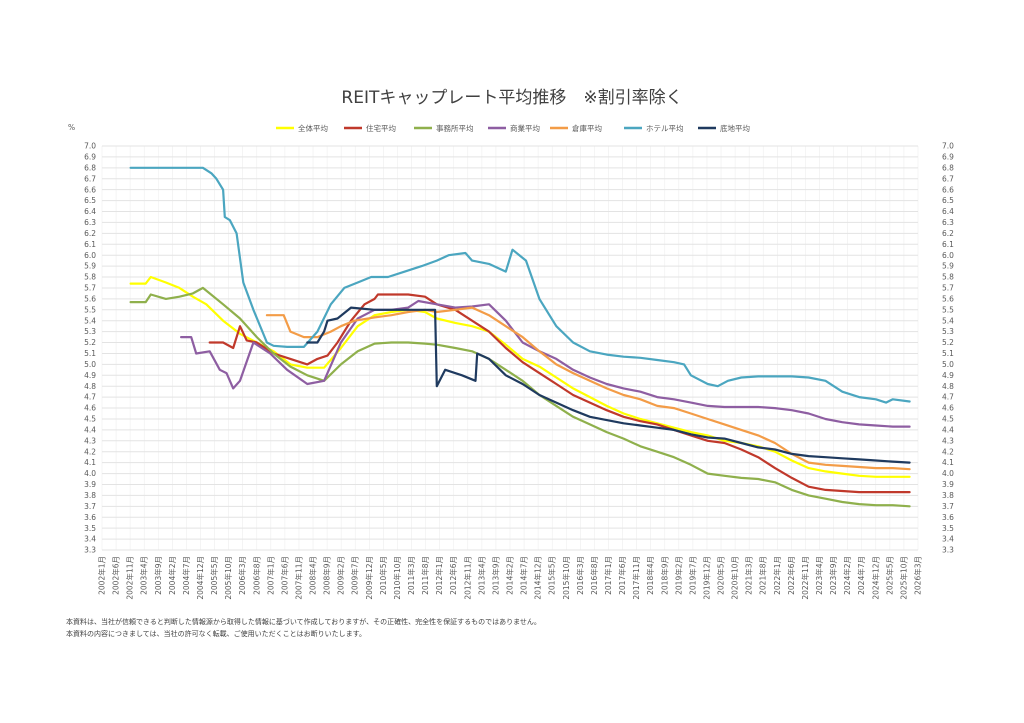  I want to click on y-tick-label-right: 6.1, so click(948, 244).